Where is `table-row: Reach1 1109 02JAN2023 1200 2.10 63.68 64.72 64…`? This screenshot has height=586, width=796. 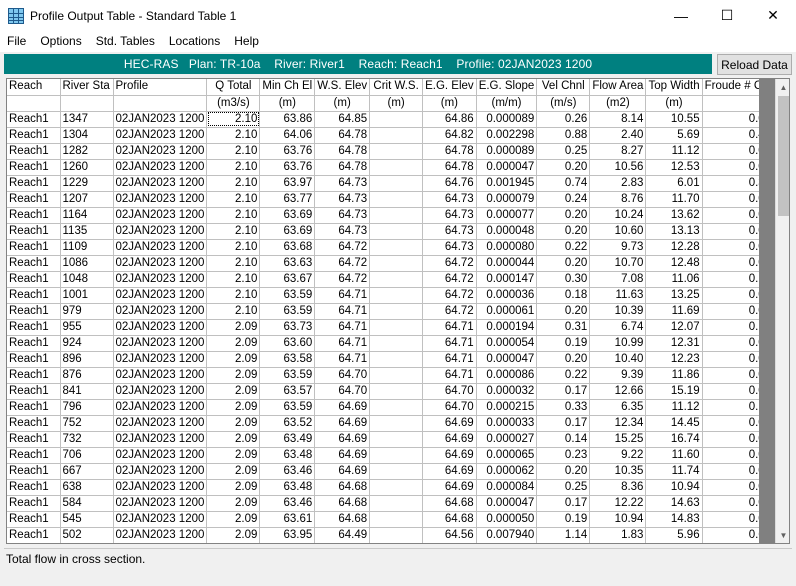 table-row: Reach1 1109 02JAN2023 1200 2.10 63.68 64.72 64… is located at coordinates (391, 247).